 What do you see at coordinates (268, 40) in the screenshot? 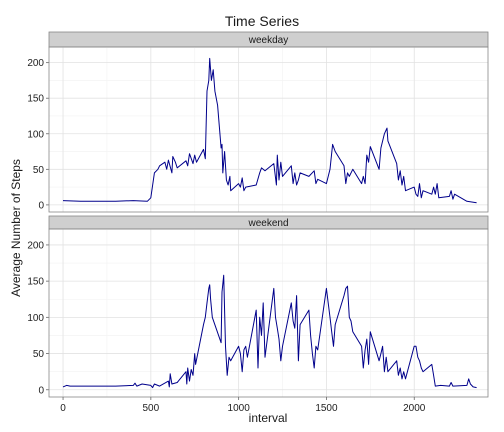
I see `strip-label-weekday: weekday` at bounding box center [268, 40].